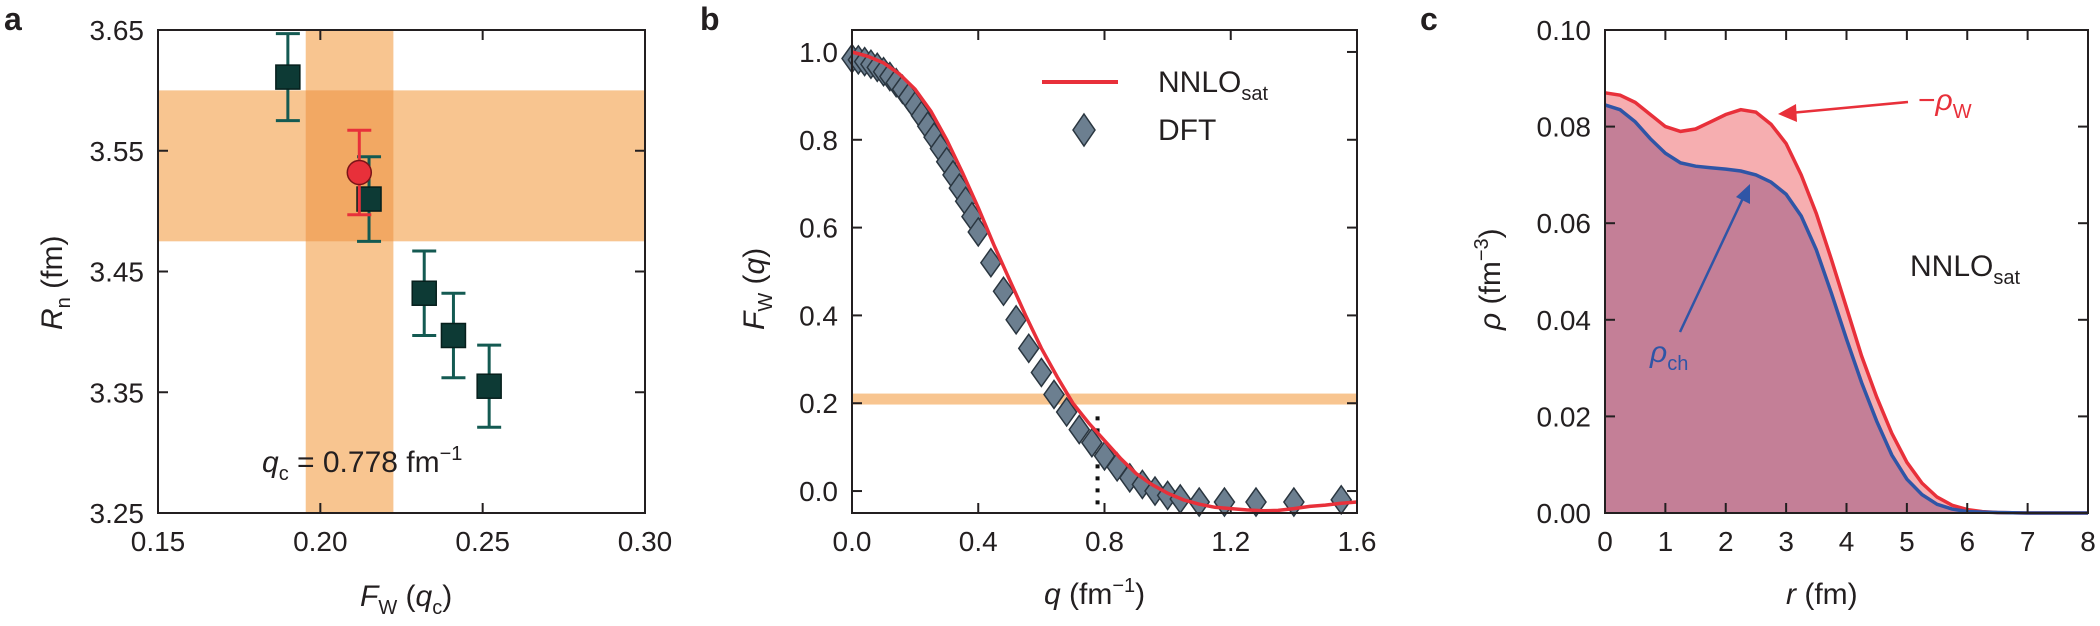  Describe the element at coordinates (1787, 113) in the screenshot. I see `rho-w-arrowhead` at that location.